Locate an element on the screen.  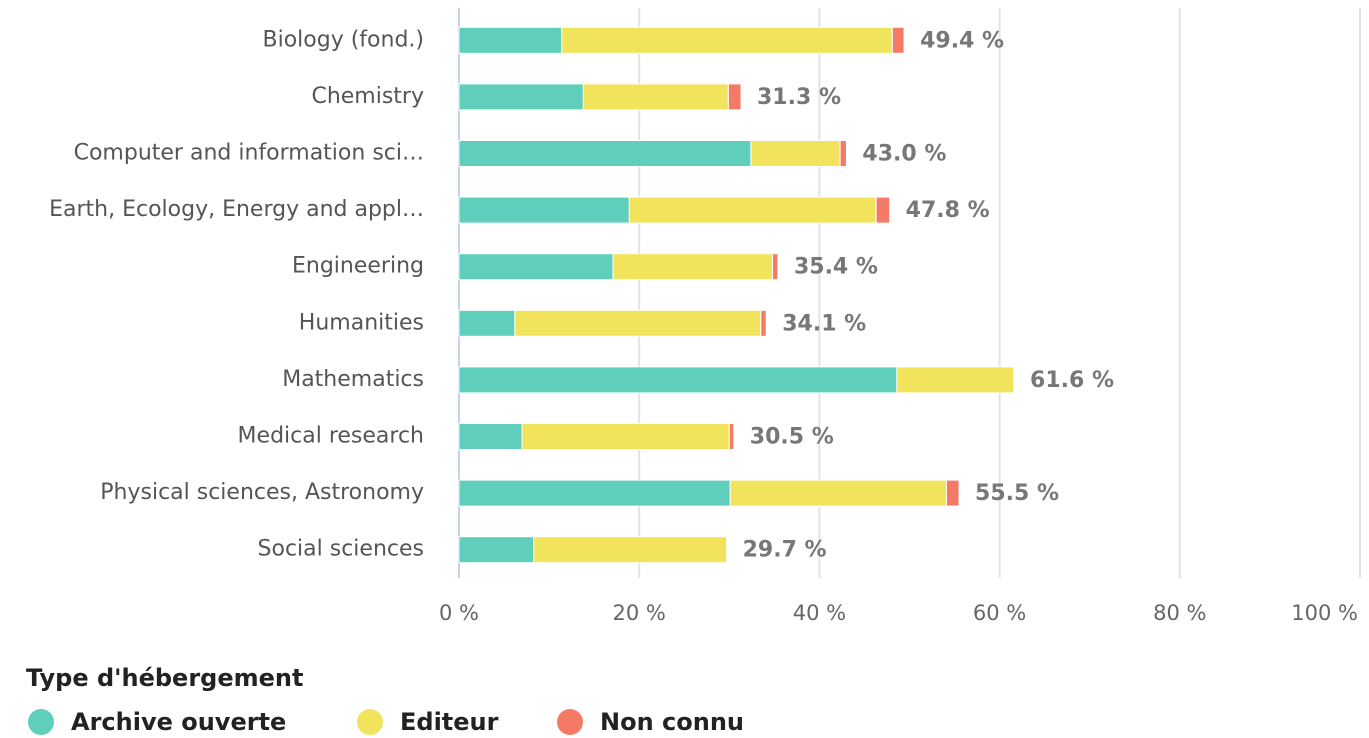
total-label: 31.3 % is located at coordinates (799, 97).